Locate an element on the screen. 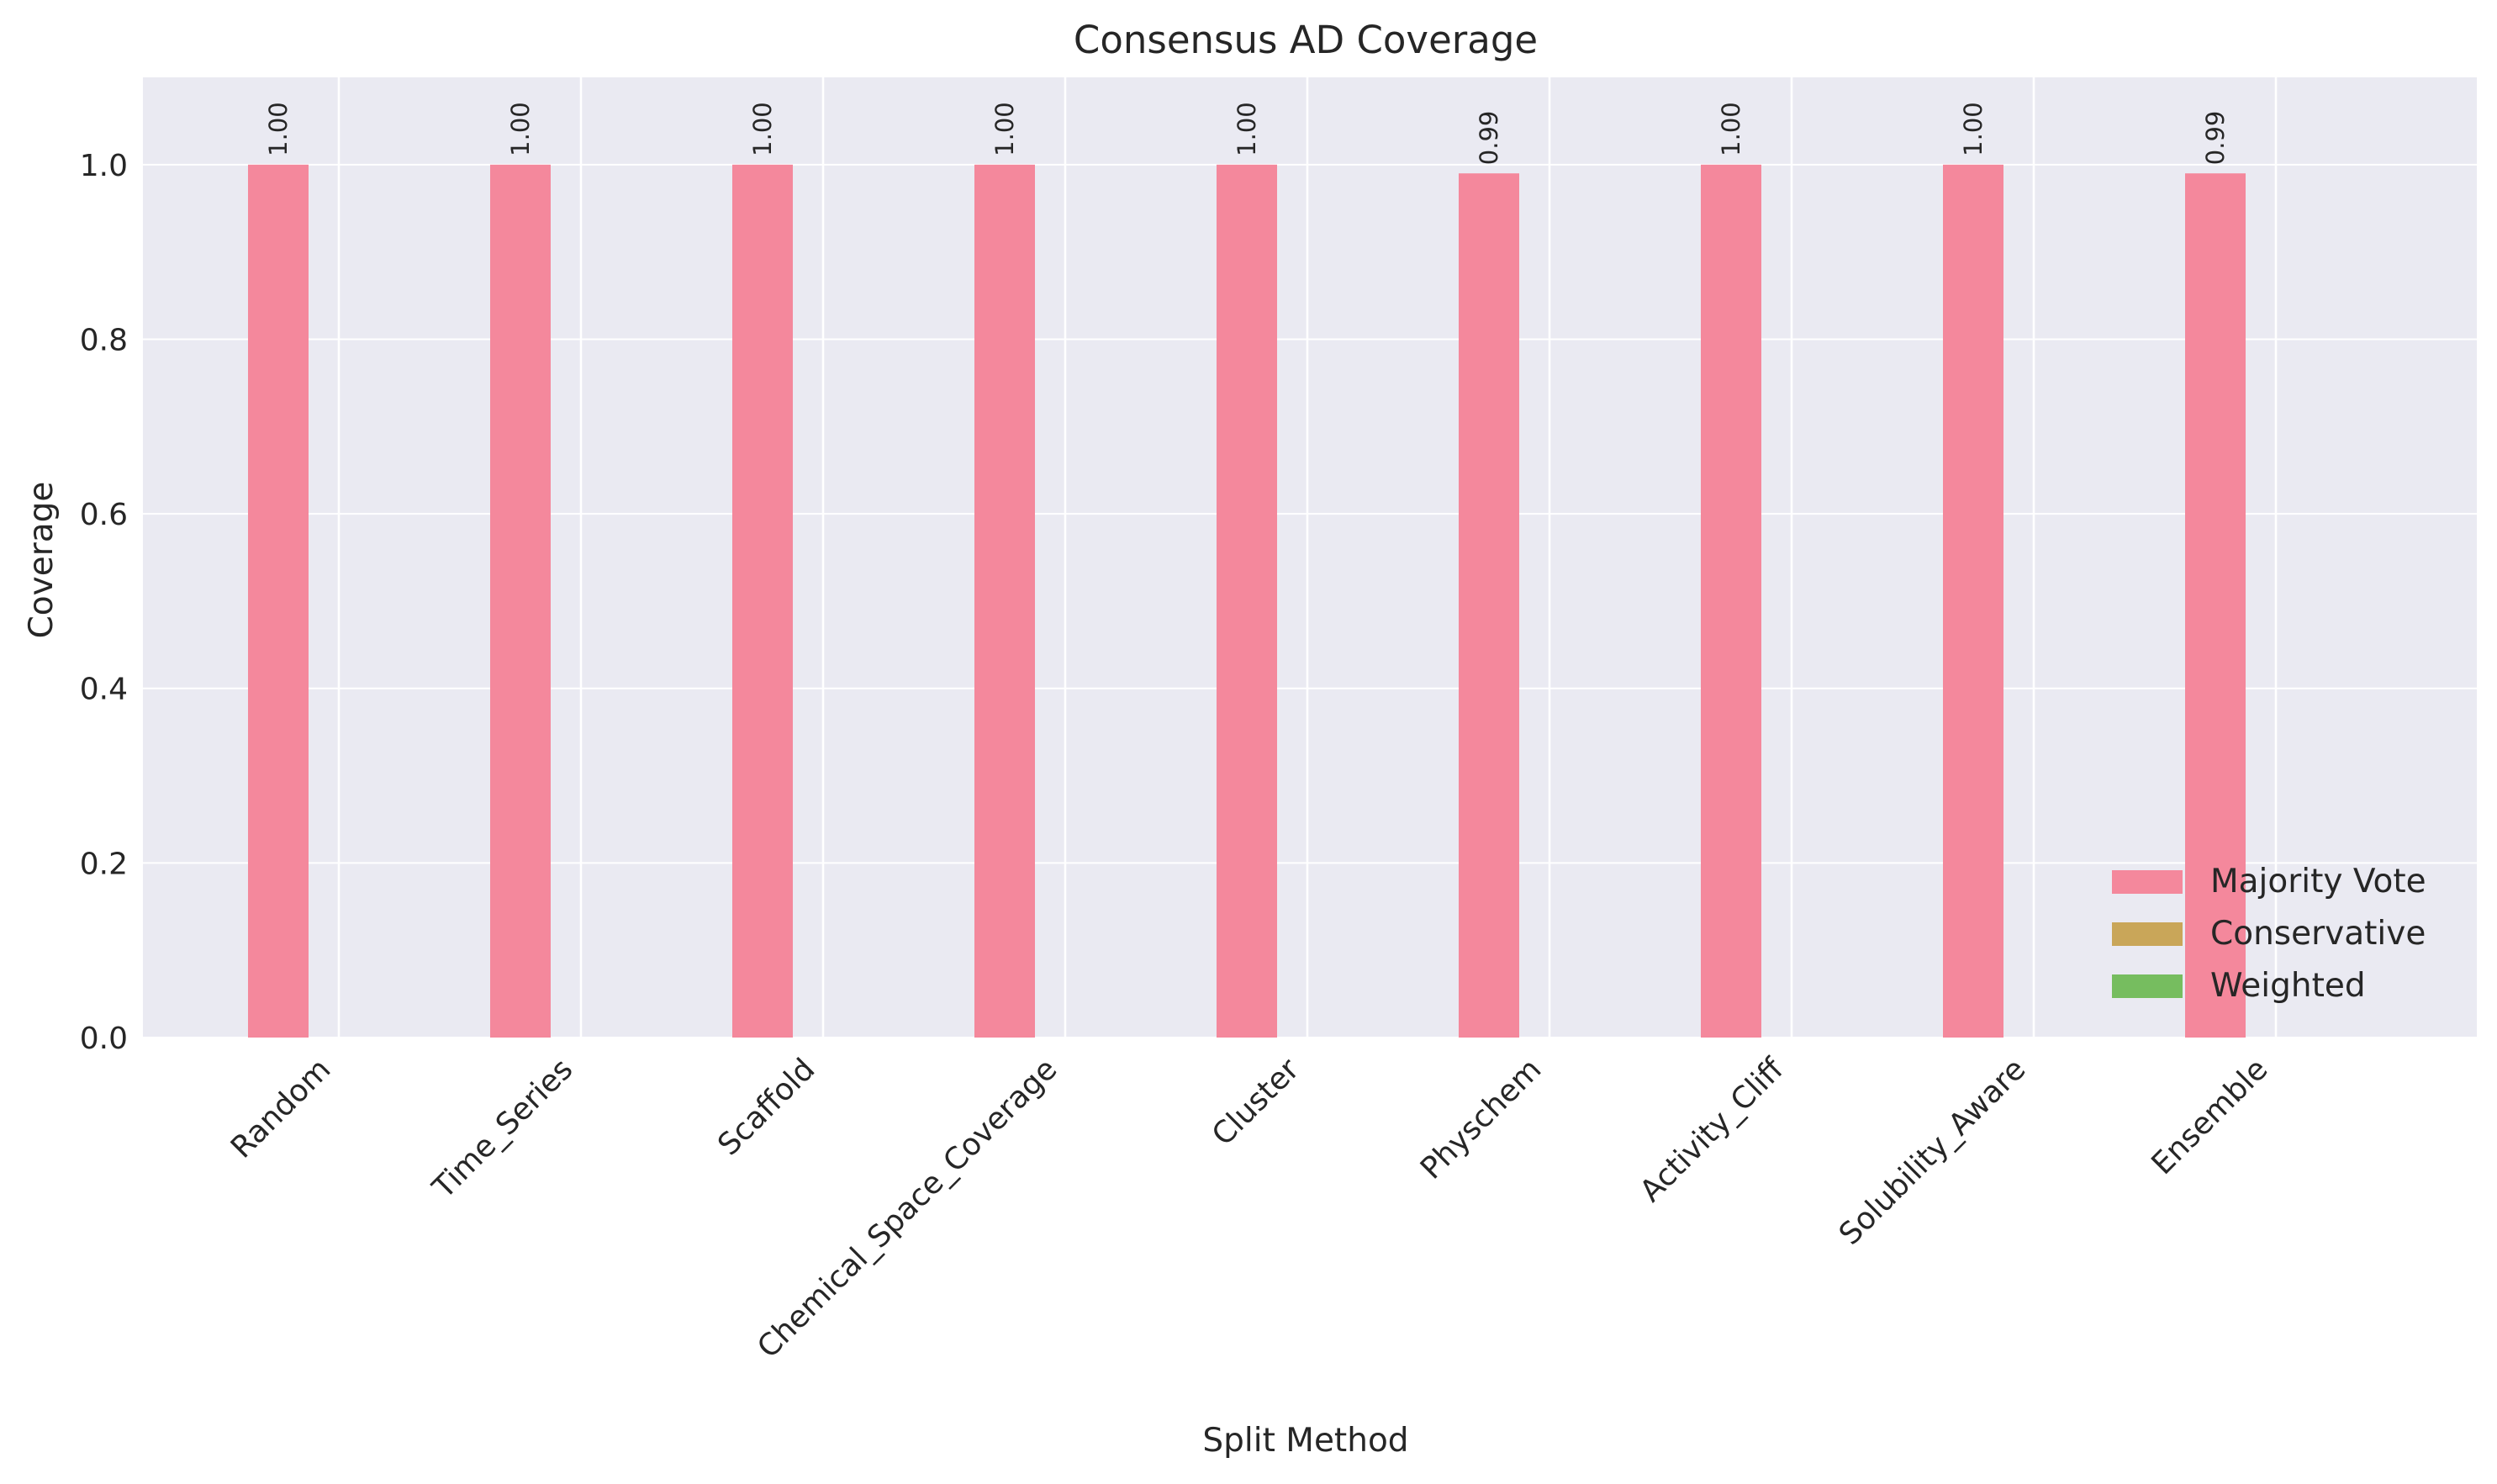 Image resolution: width=2497 pixels, height=1484 pixels. legend-label: Conservative is located at coordinates (2318, 934).